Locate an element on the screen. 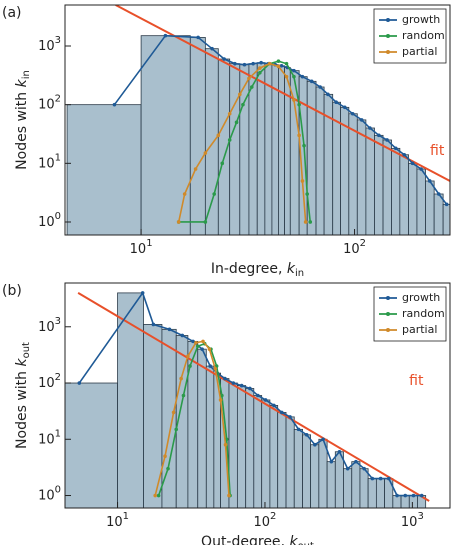 The image size is (468, 545). x-axis-label-part: in is located at coordinates (299, 273).